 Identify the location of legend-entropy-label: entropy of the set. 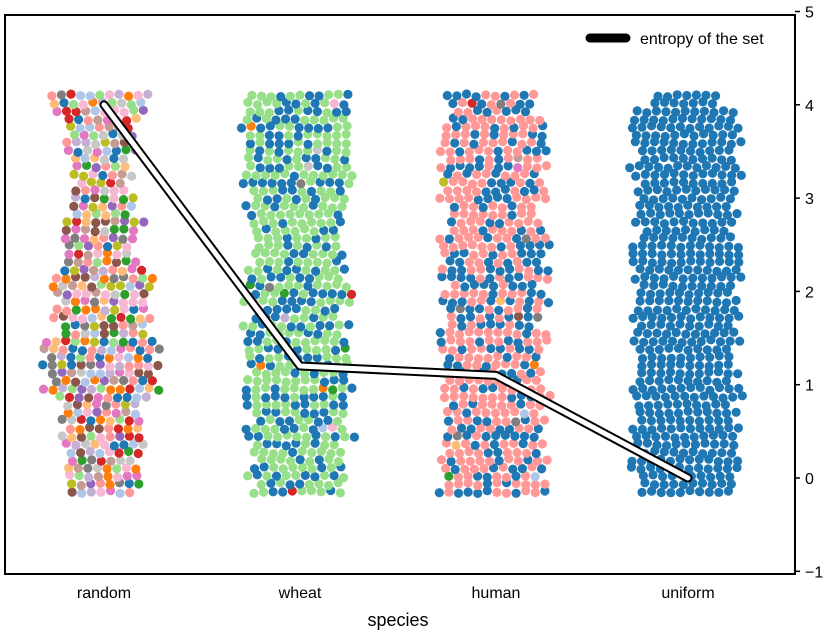
(702, 39).